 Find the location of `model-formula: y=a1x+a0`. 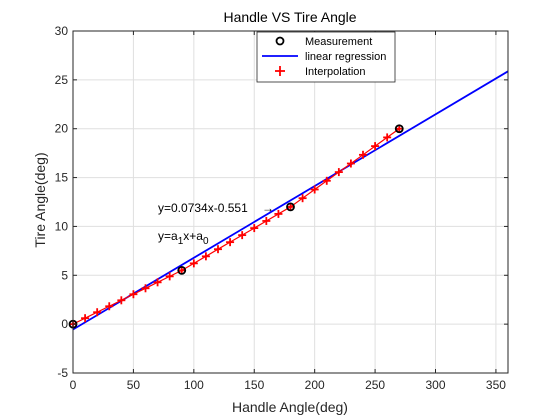

model-formula: y=a1x+a0 is located at coordinates (183, 238).